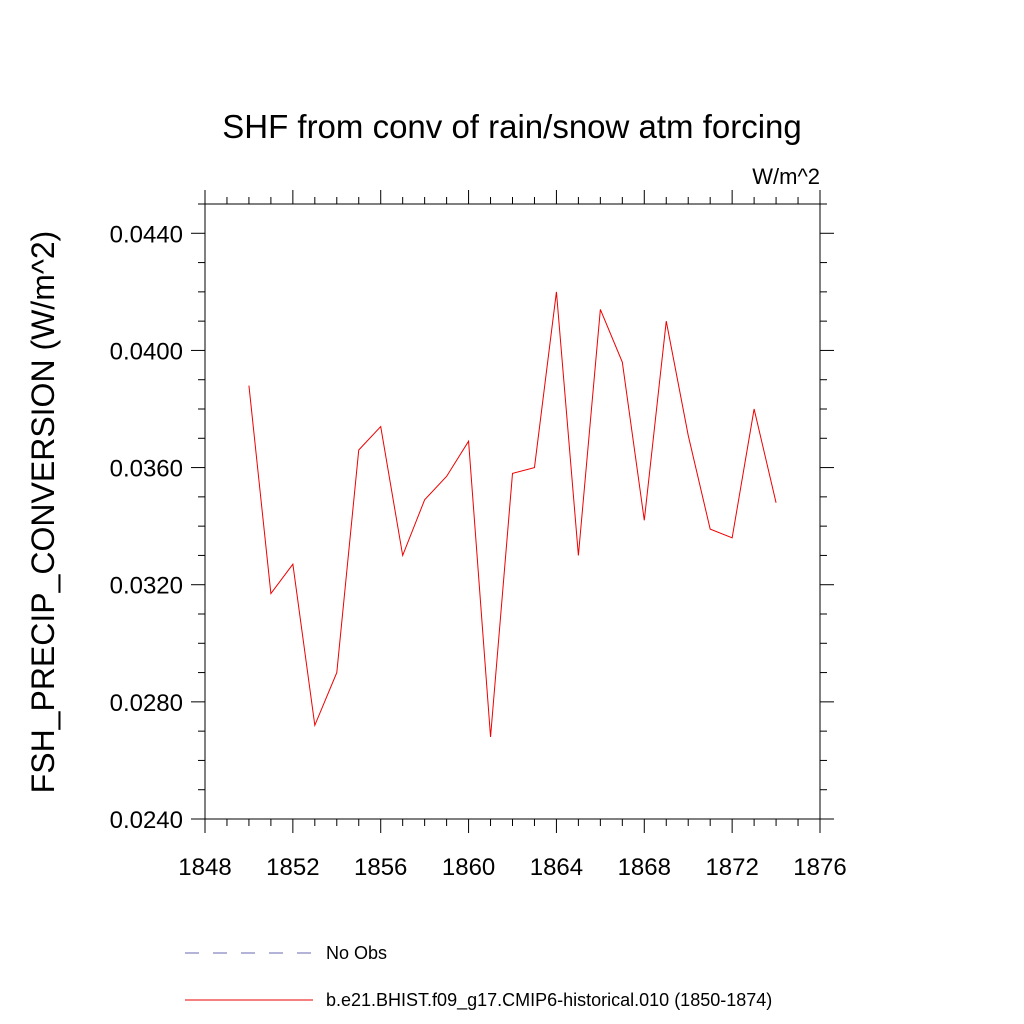 The height and width of the screenshot is (1024, 1024). What do you see at coordinates (556, 867) in the screenshot?
I see `x-tick-label: 1864` at bounding box center [556, 867].